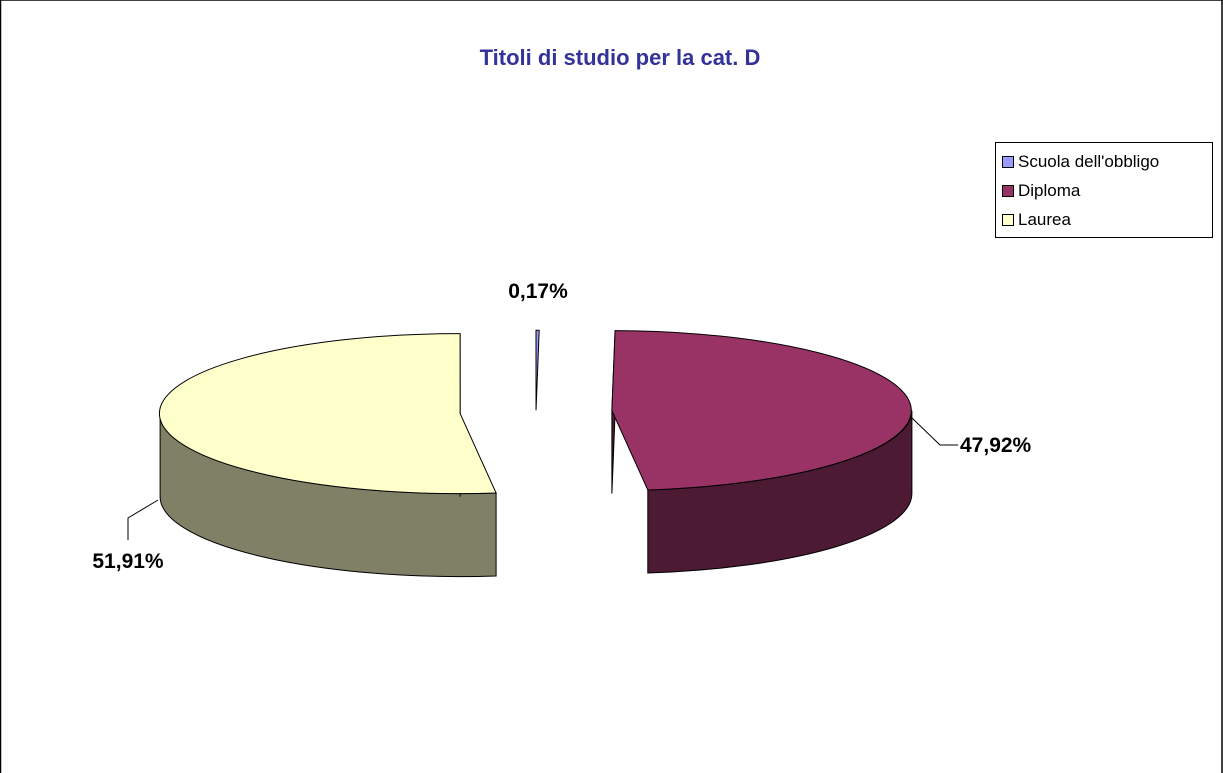  What do you see at coordinates (1044, 219) in the screenshot?
I see `legend-label-laurea: Laurea` at bounding box center [1044, 219].